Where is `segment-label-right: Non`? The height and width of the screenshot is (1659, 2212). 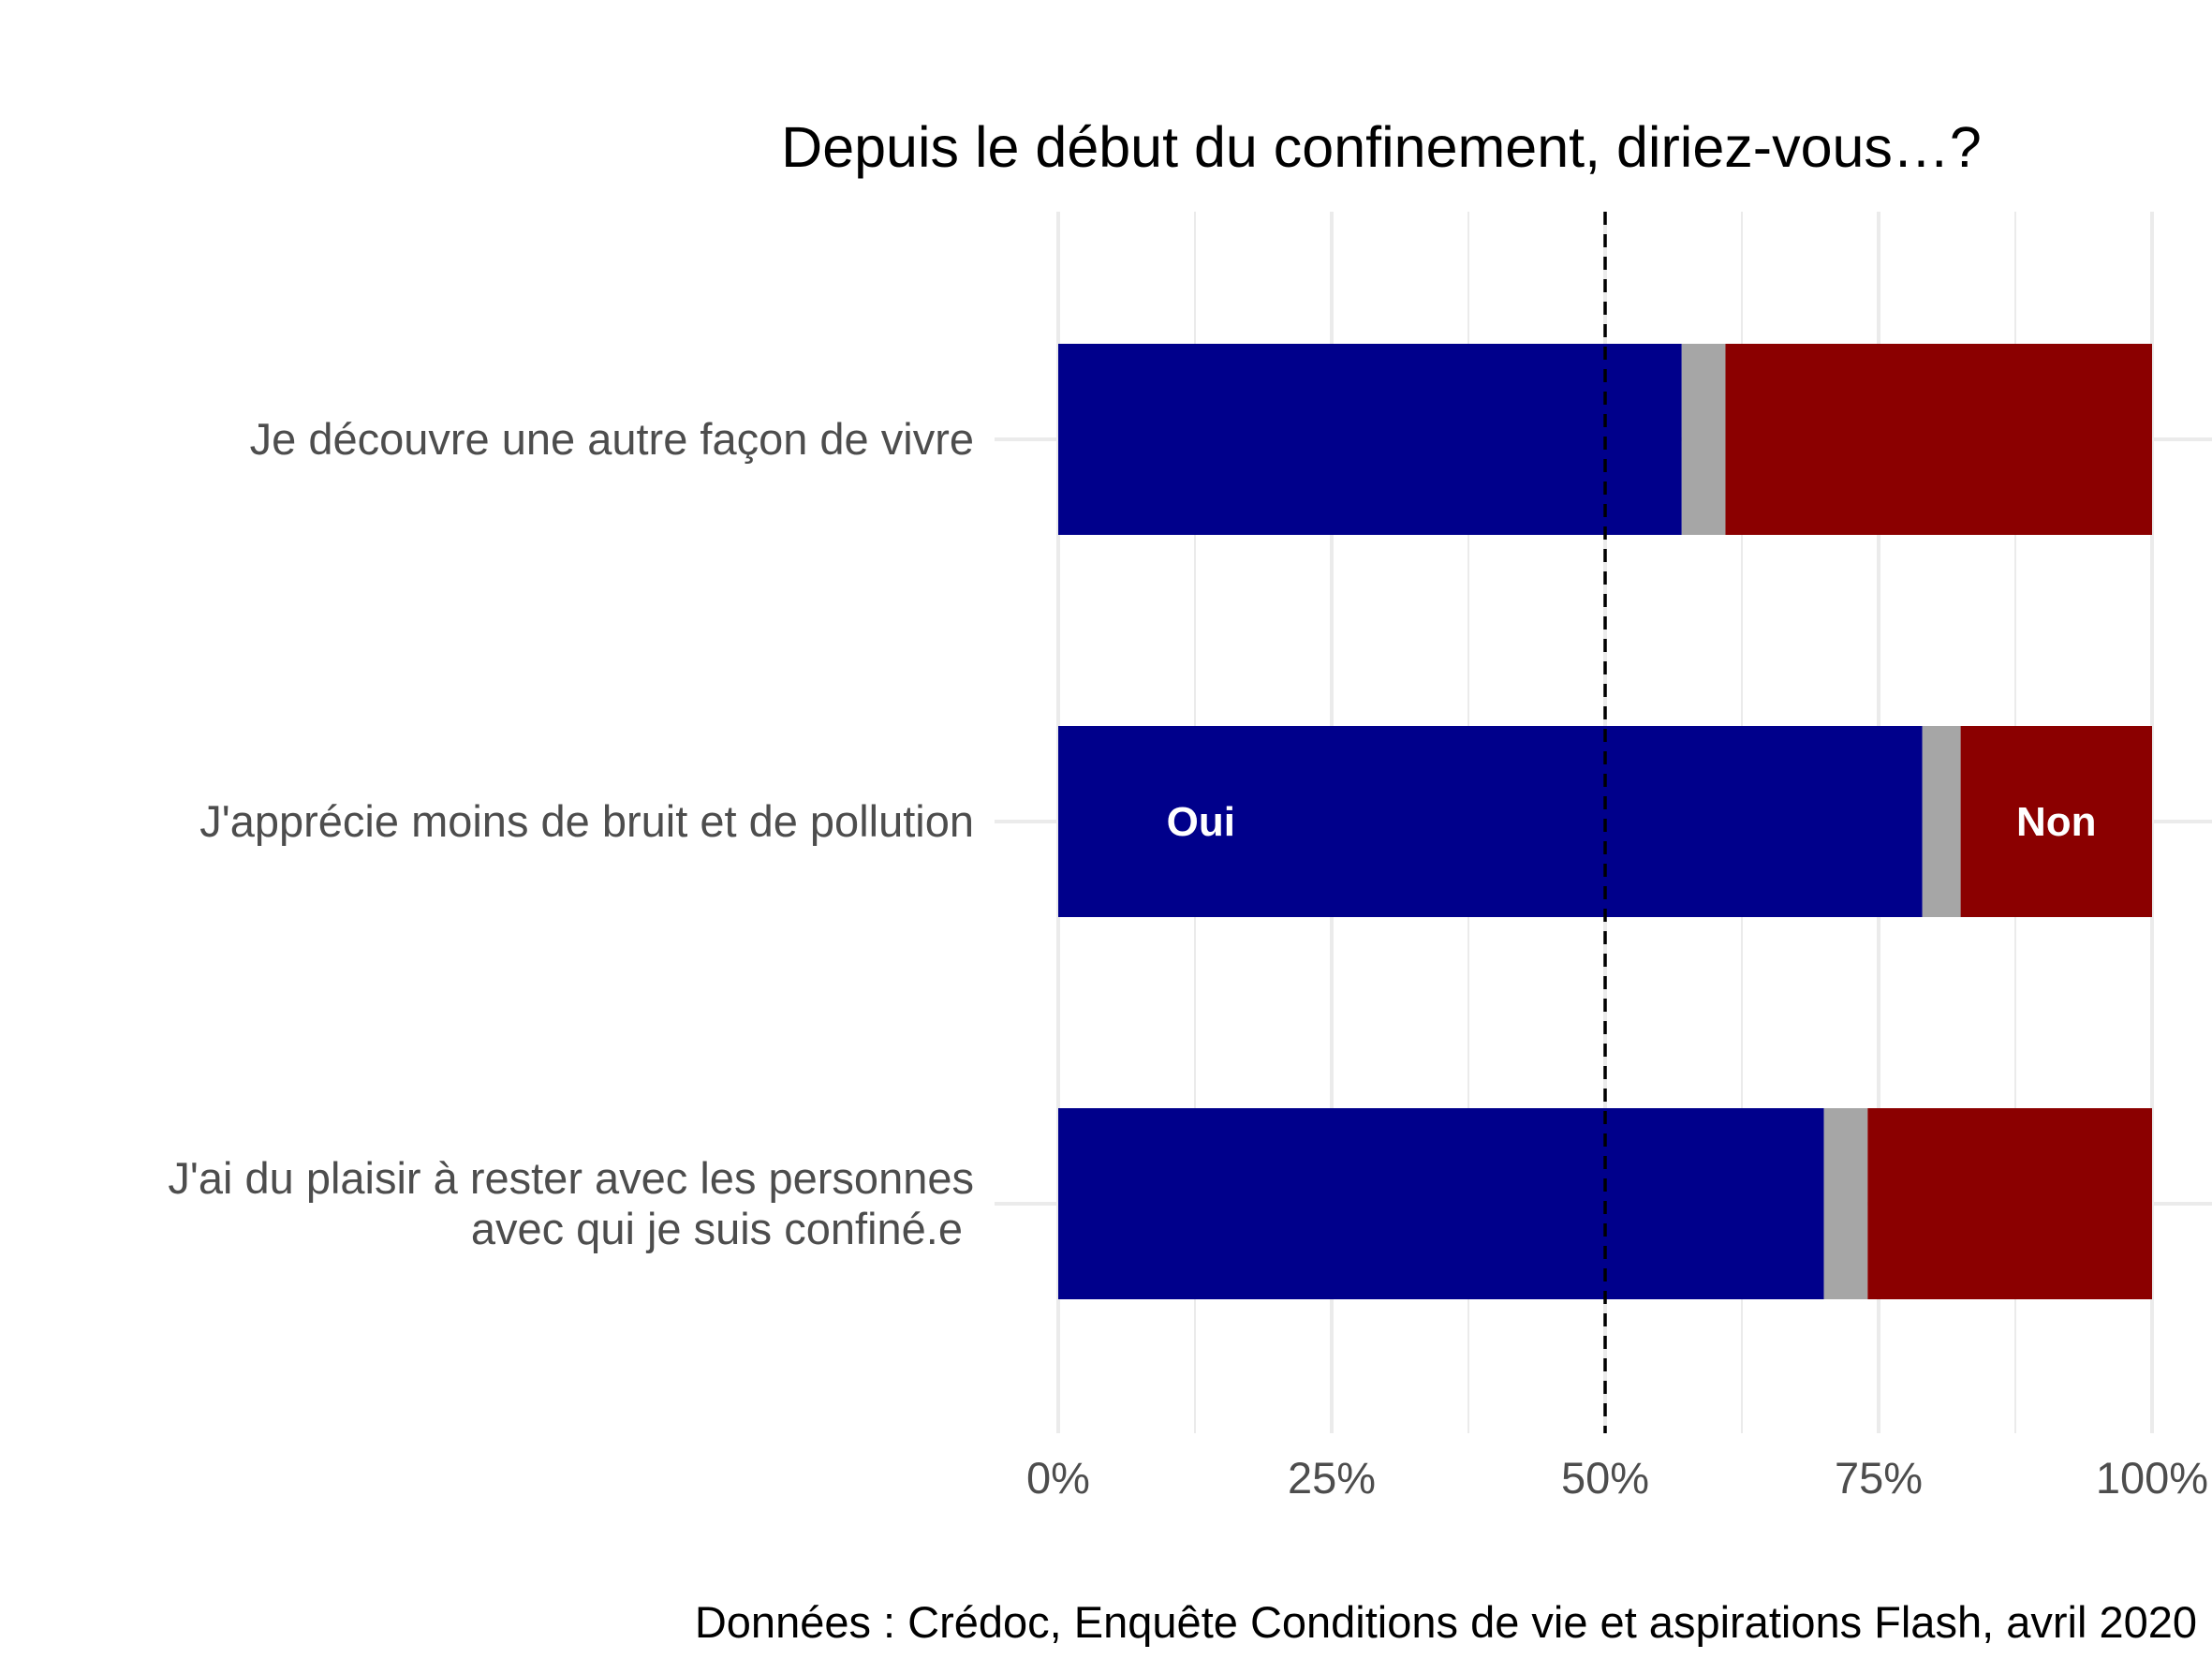
segment-label-right: Non is located at coordinates (2056, 822).